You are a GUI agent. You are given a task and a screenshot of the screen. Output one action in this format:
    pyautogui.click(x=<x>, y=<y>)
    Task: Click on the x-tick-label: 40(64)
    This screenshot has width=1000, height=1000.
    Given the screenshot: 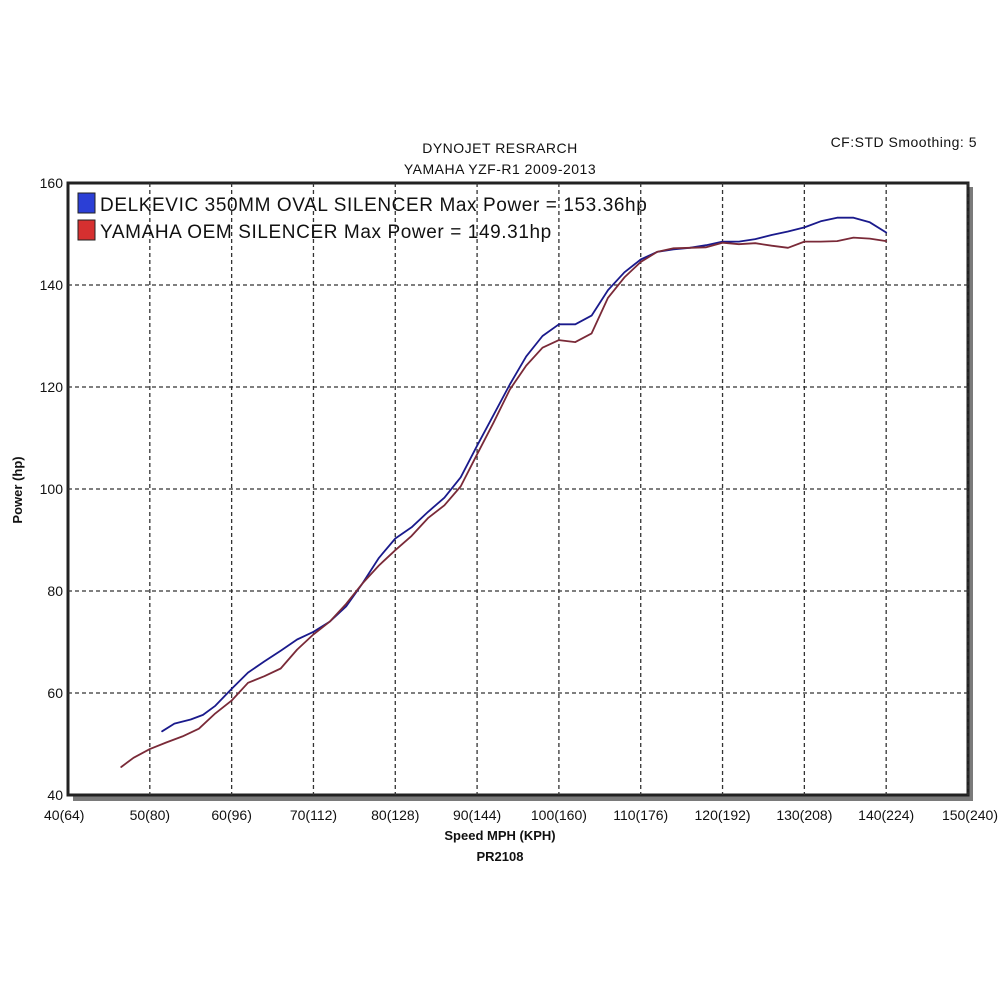 What is the action you would take?
    pyautogui.click(x=64, y=815)
    